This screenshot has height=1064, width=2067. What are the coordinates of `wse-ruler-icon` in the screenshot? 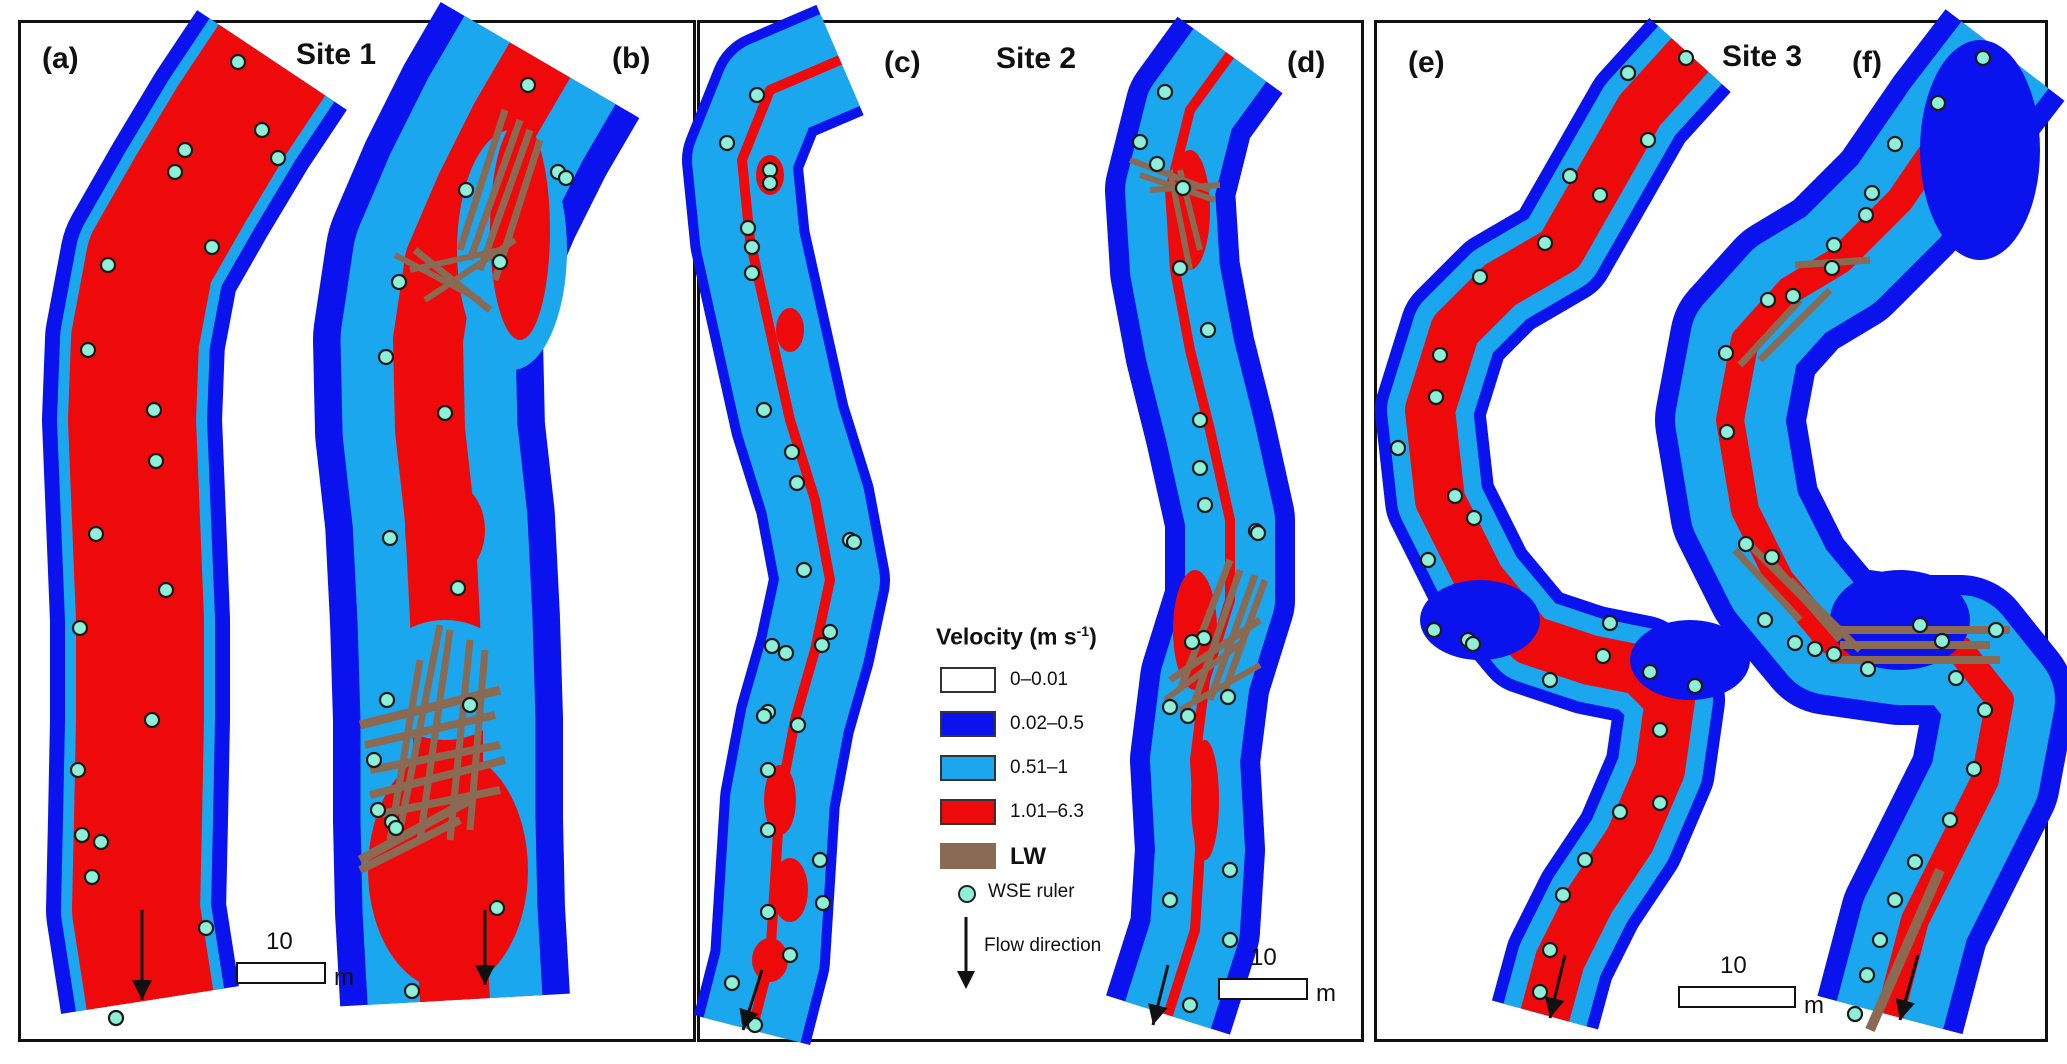 It's located at (967, 893).